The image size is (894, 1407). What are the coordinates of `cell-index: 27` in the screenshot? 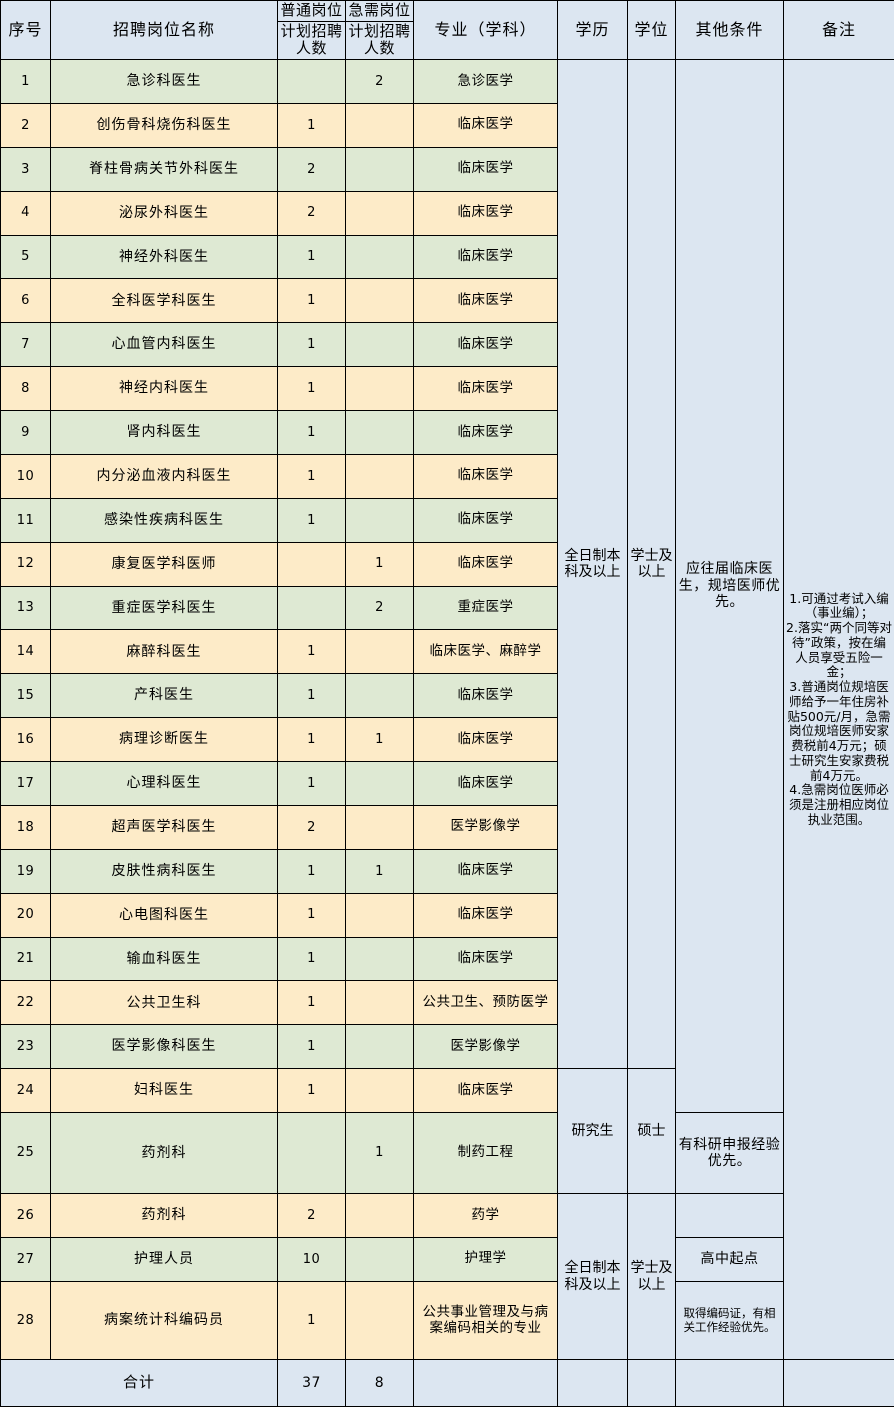 It's located at (25, 1259).